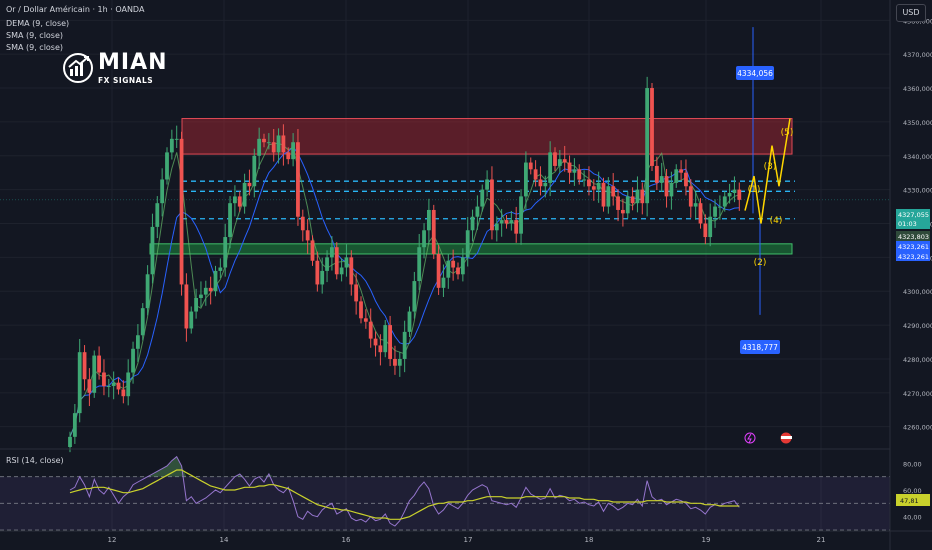 The image size is (932, 550). What do you see at coordinates (38, 23) in the screenshot?
I see `indicator-dema-label: DEMA (9, close)` at bounding box center [38, 23].